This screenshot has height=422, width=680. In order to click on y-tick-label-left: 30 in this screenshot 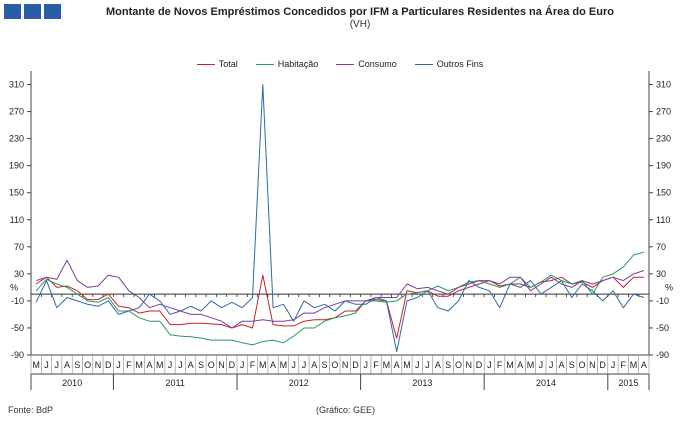, I will do `click(19, 274)`.